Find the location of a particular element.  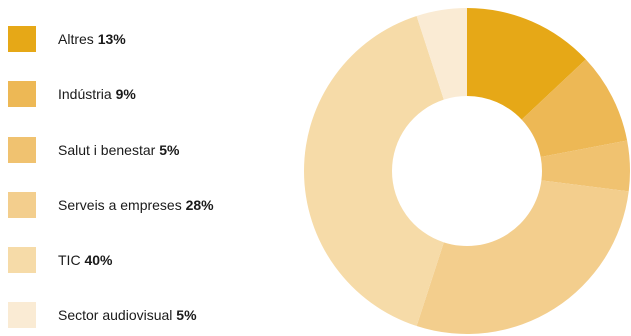

legend-label: TIC 40% is located at coordinates (85, 260).